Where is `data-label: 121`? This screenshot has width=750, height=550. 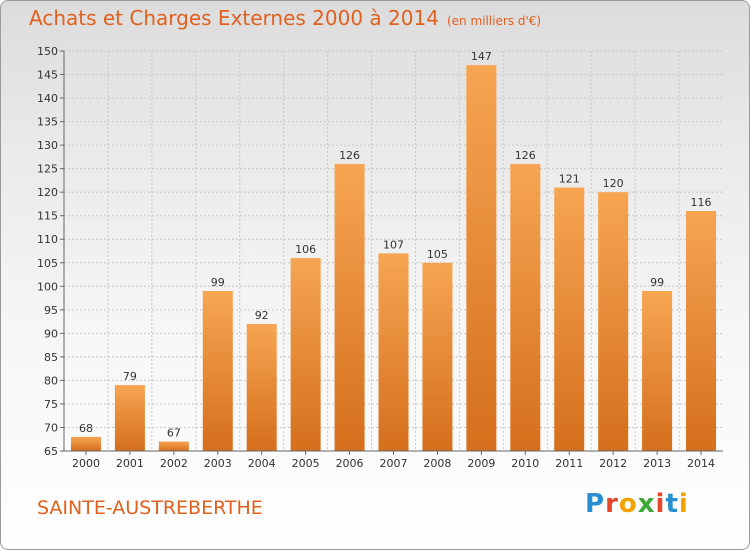
data-label: 121 is located at coordinates (569, 178).